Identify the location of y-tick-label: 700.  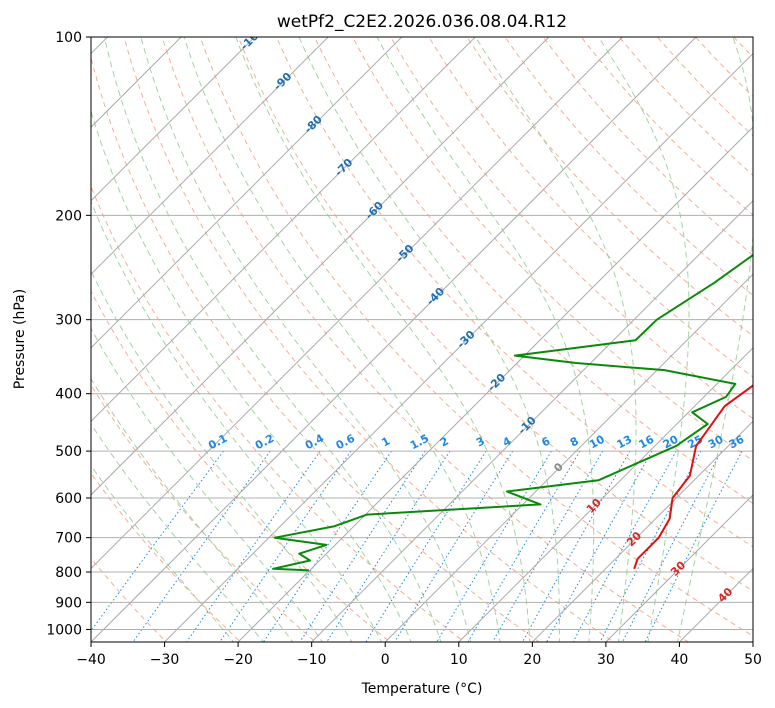
(68, 539).